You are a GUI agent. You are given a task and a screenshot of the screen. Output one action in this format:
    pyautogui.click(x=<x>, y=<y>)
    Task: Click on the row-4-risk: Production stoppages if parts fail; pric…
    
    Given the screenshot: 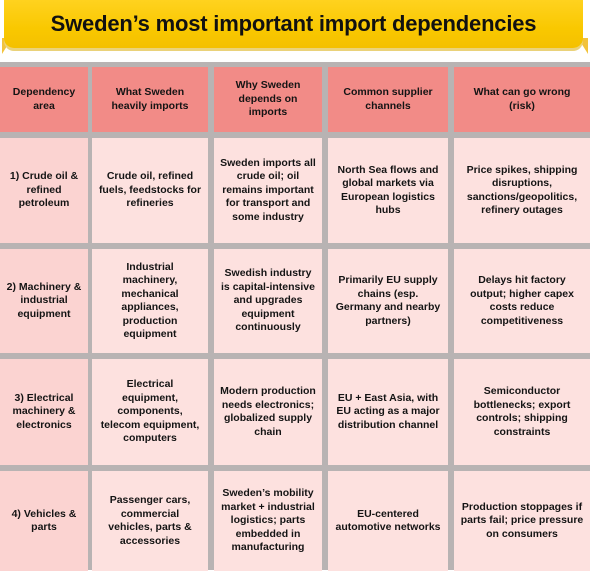 What is the action you would take?
    pyautogui.click(x=522, y=521)
    